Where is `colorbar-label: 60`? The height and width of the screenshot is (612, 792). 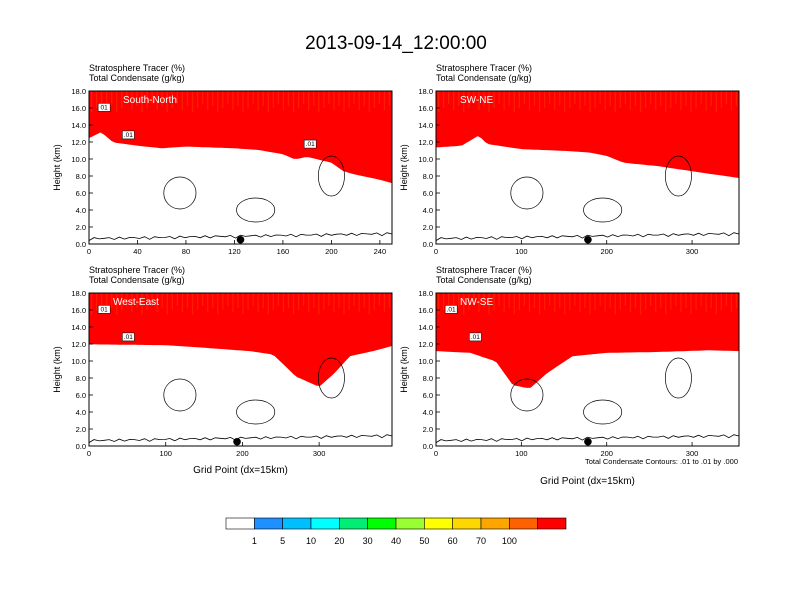 colorbar-label: 60 is located at coordinates (453, 541).